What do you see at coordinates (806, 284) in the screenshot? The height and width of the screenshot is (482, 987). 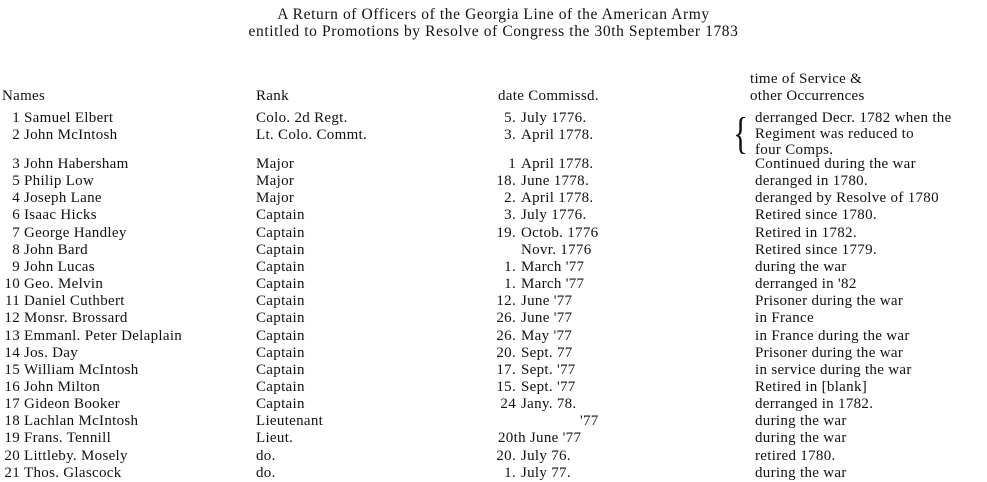 I see `service-note: derranged in '82` at bounding box center [806, 284].